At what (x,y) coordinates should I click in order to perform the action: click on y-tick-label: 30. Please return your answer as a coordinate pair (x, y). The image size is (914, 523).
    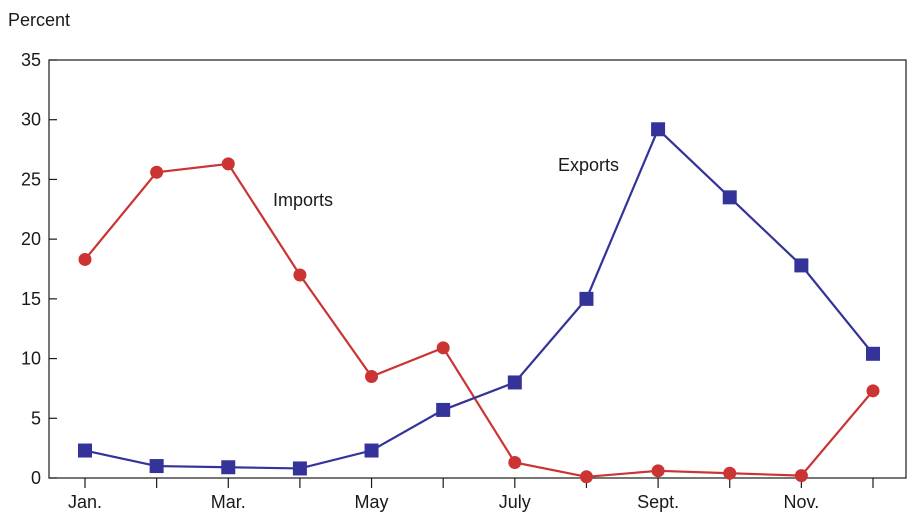
    Looking at the image, I should click on (31, 120).